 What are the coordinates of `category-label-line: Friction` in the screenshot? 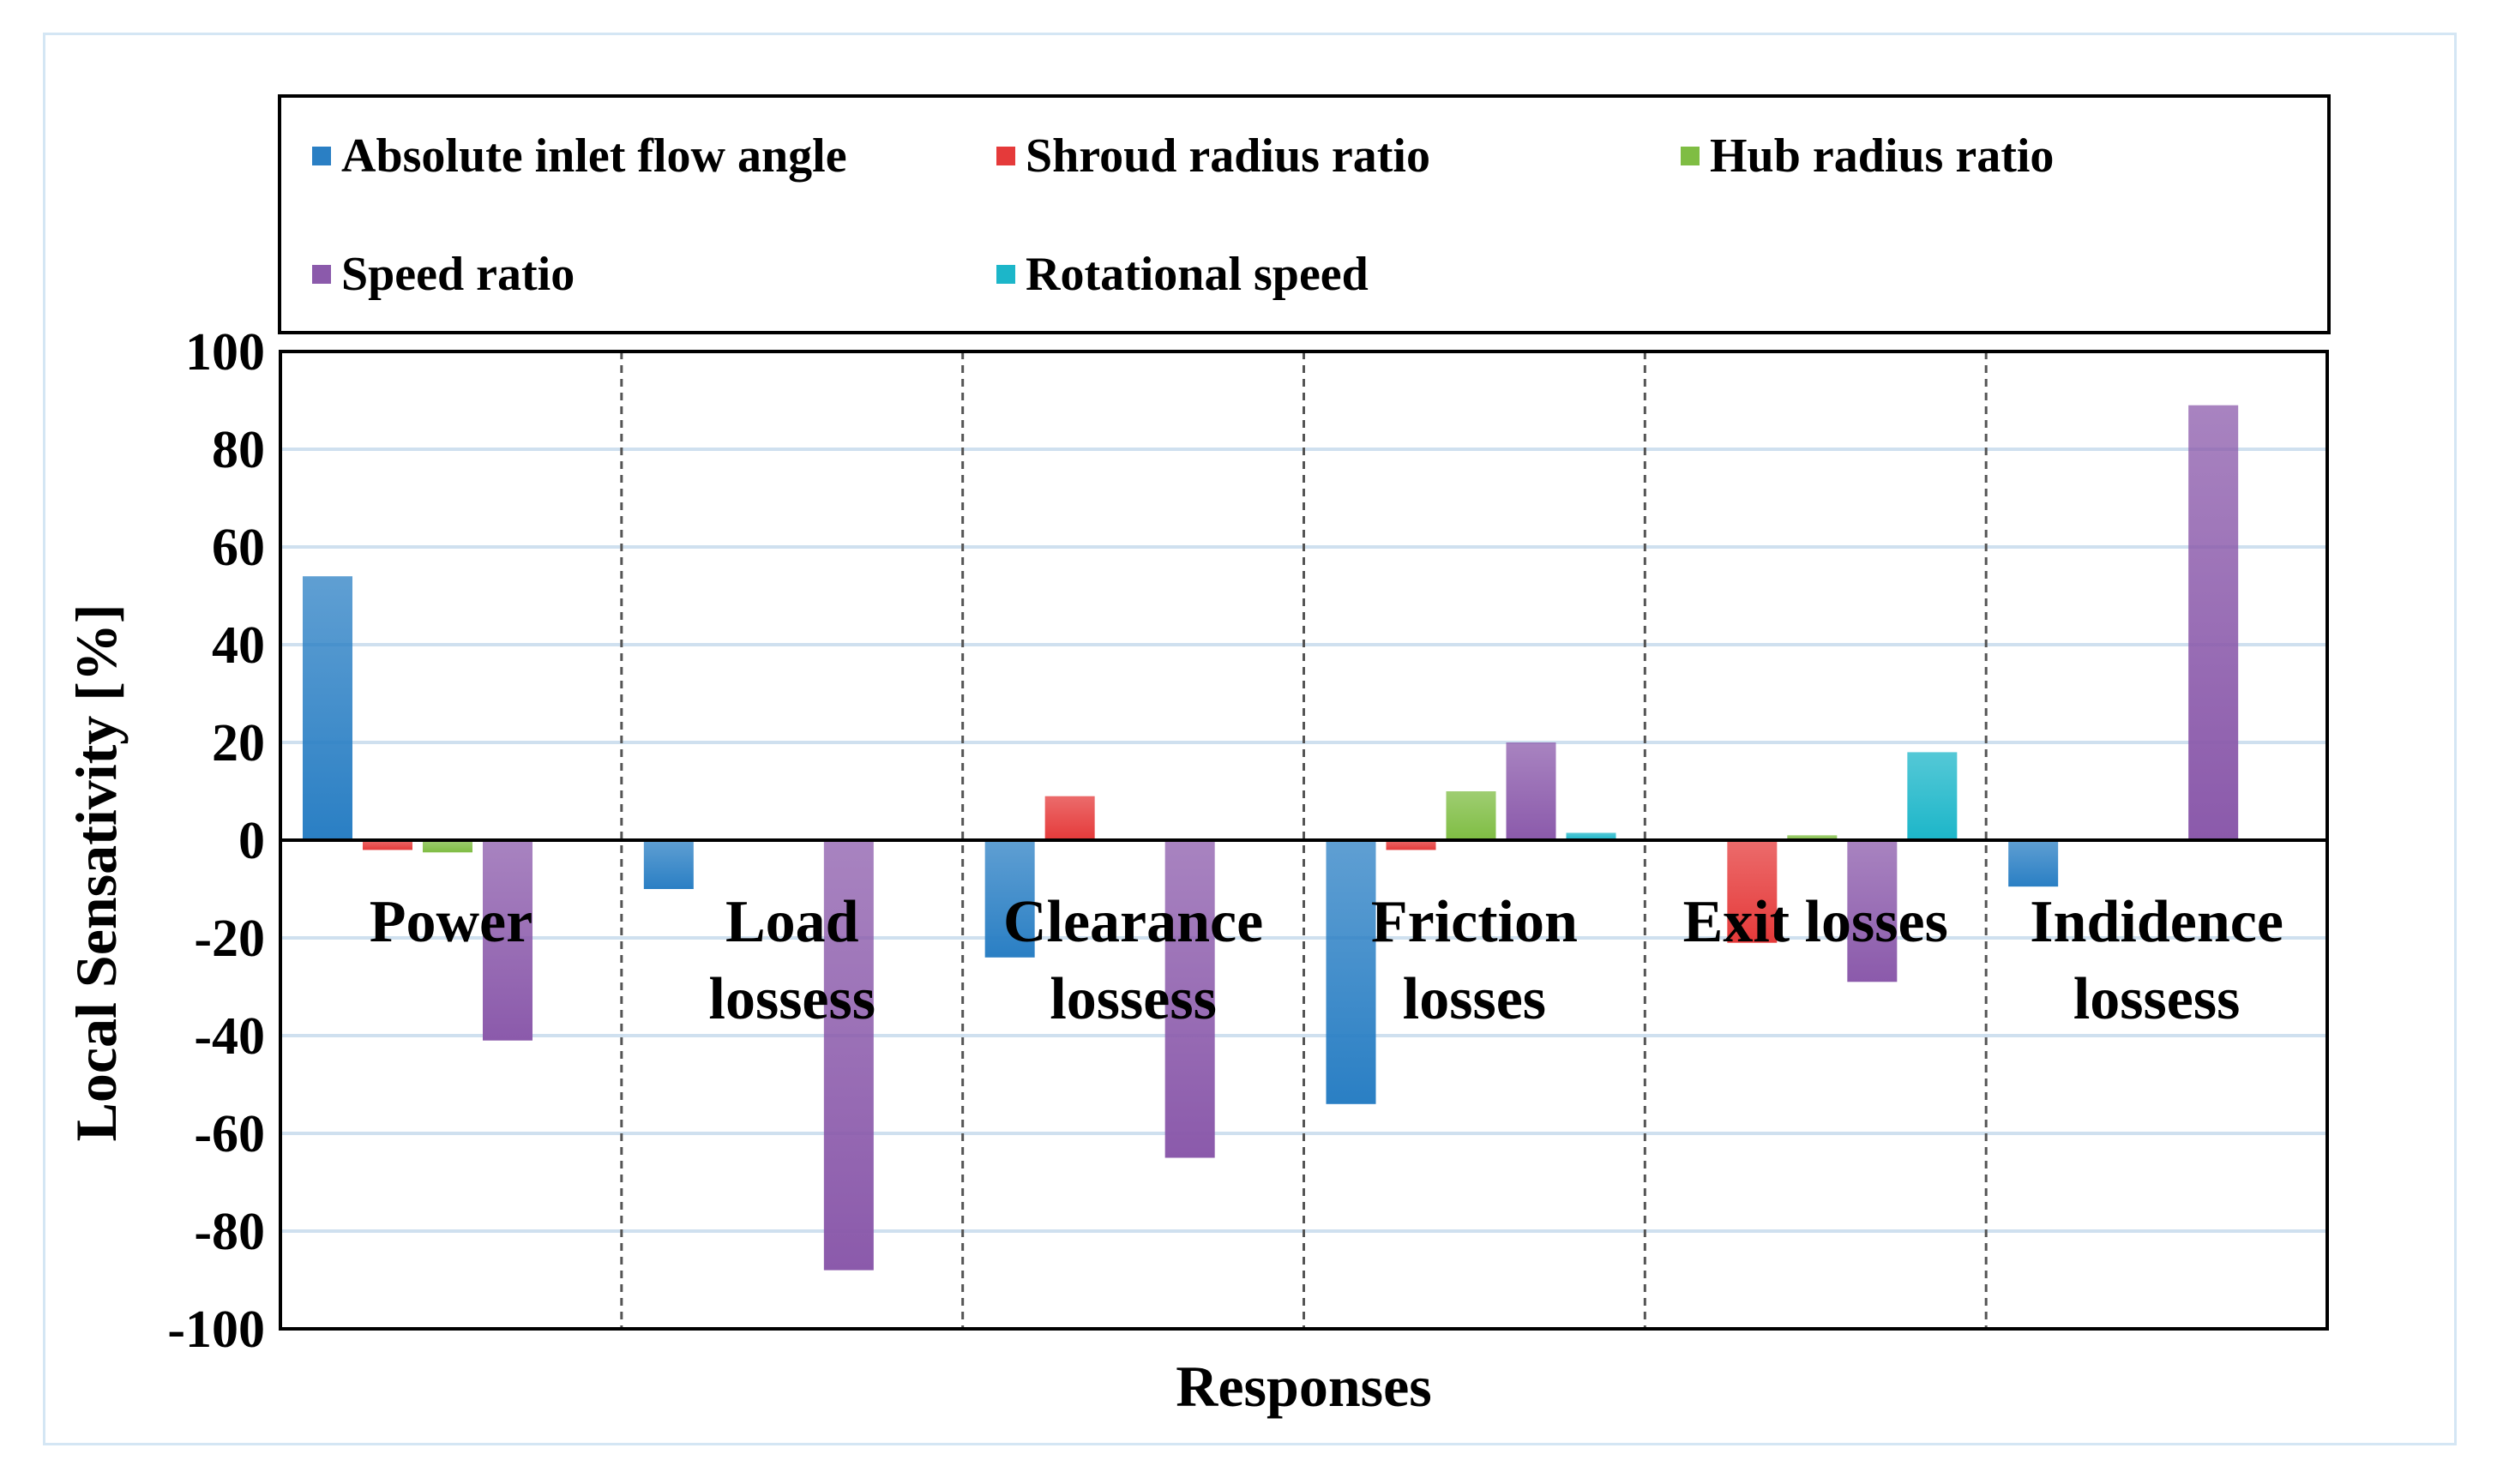 It's located at (1474, 922).